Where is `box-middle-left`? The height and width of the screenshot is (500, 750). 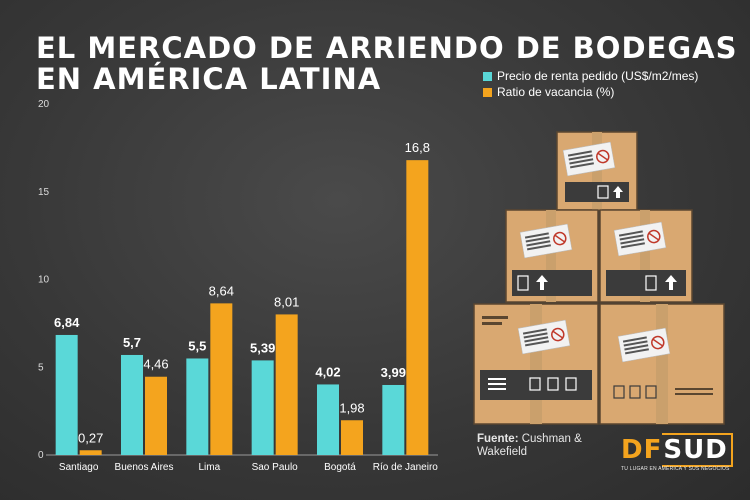
box-middle-left is located at coordinates (552, 256).